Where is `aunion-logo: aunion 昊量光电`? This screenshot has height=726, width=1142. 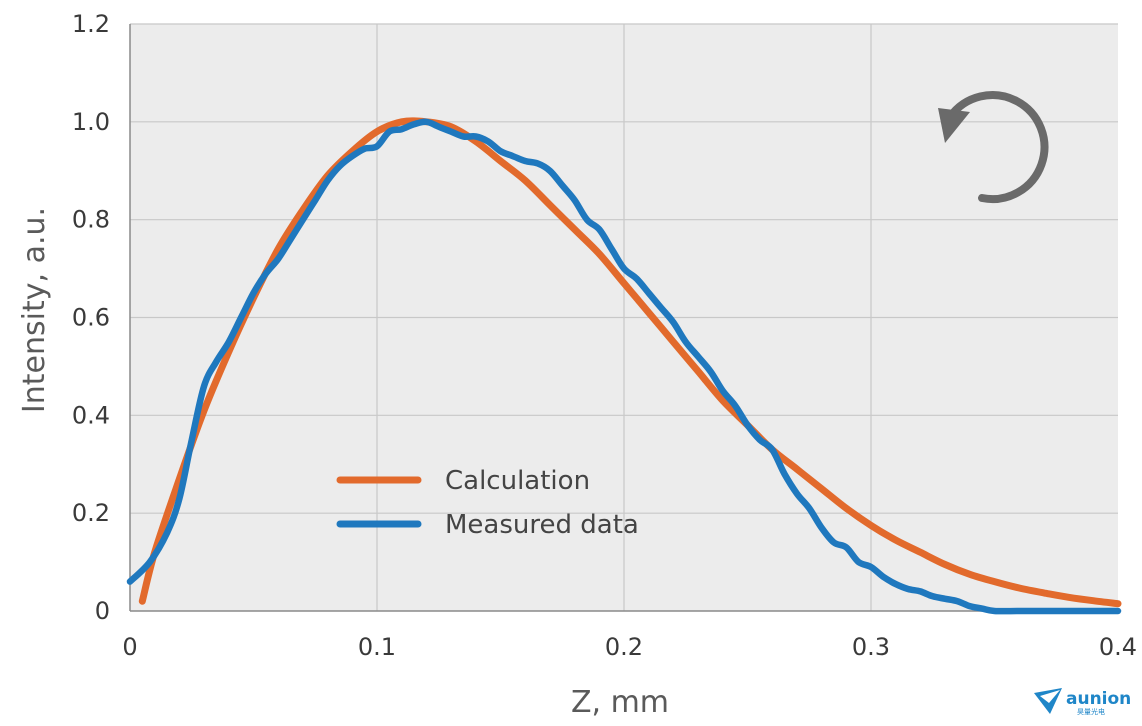
aunion-logo: aunion 昊量光电 is located at coordinates (1082, 702).